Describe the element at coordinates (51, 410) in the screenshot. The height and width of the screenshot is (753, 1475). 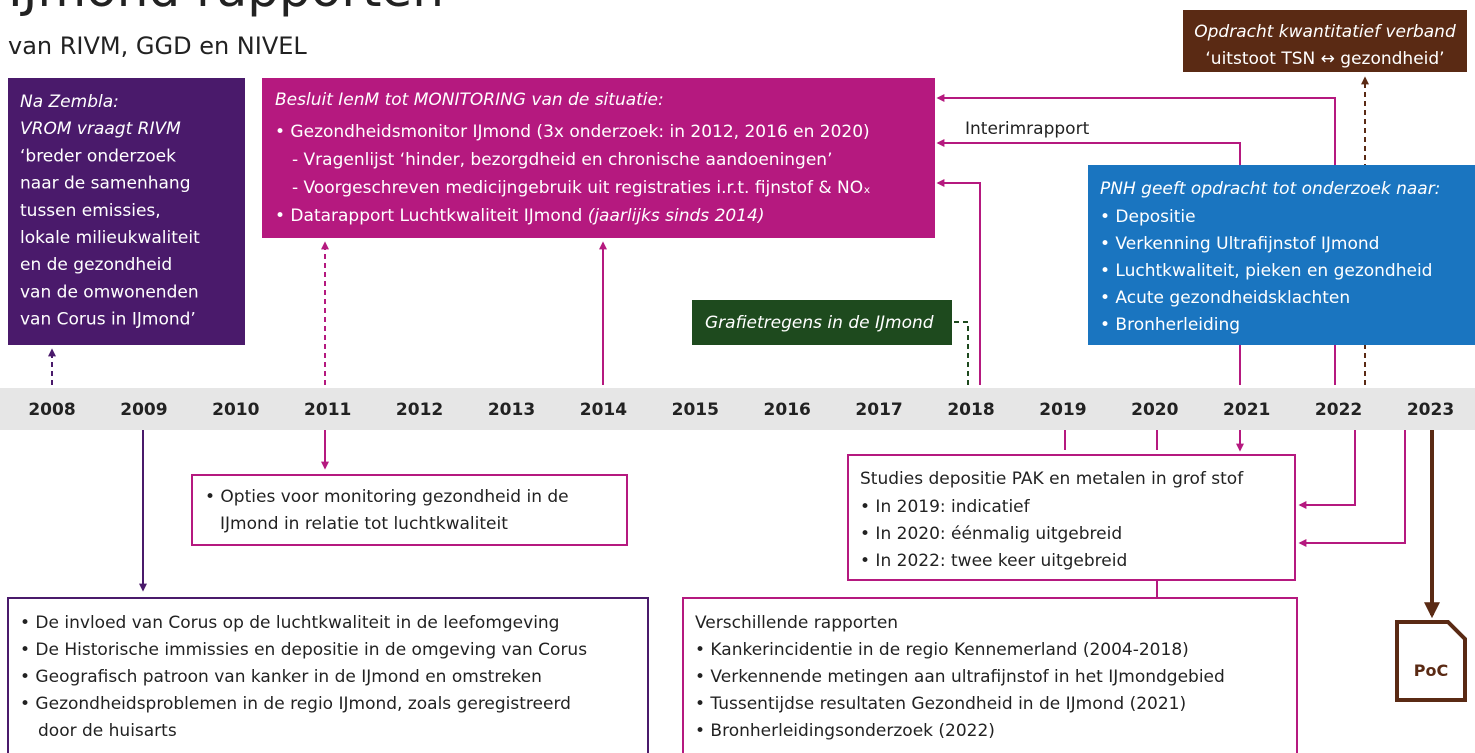
I see `year: 2008` at that location.